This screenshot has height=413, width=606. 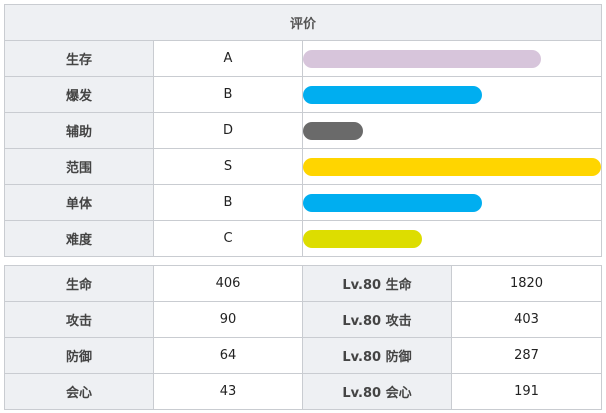 I want to click on rating-grade: C, so click(x=228, y=238).